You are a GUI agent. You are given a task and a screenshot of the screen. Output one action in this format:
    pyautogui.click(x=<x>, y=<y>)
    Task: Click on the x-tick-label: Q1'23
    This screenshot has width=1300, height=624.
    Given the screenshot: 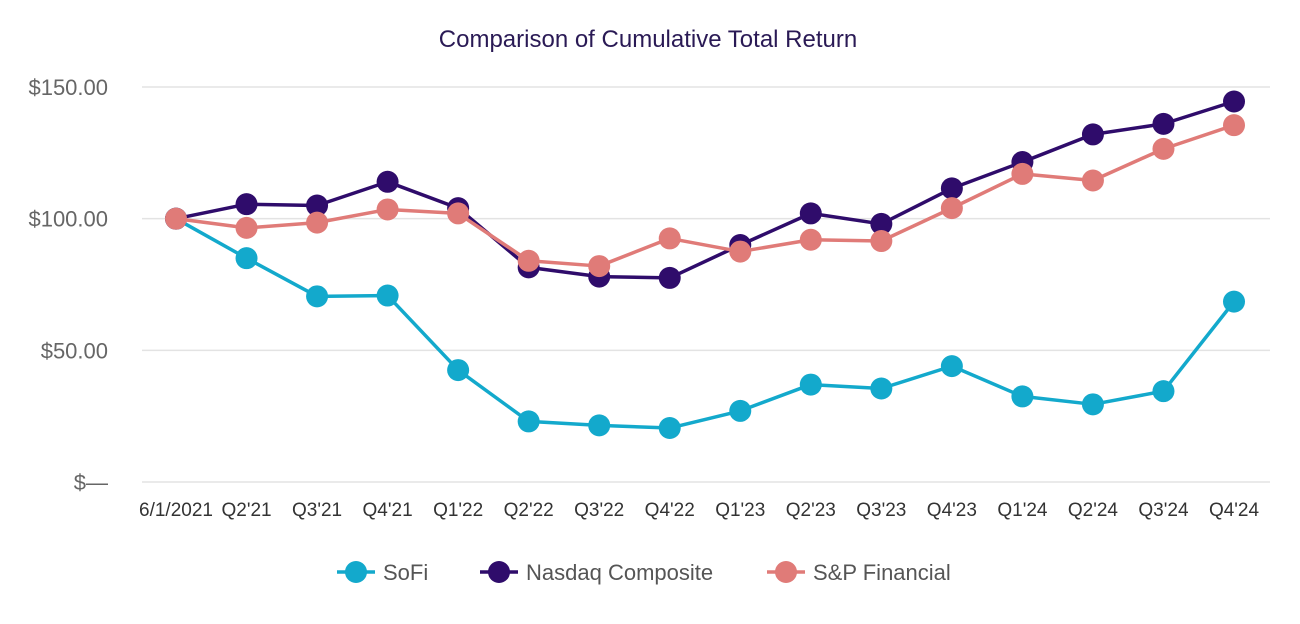 What is the action you would take?
    pyautogui.click(x=740, y=510)
    